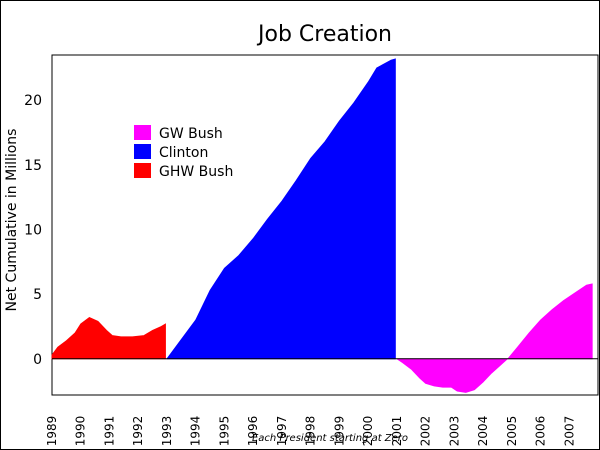 The width and height of the screenshot is (600, 450). Describe the element at coordinates (108, 338) in the screenshot. I see `series-area-ghw-bush` at that location.